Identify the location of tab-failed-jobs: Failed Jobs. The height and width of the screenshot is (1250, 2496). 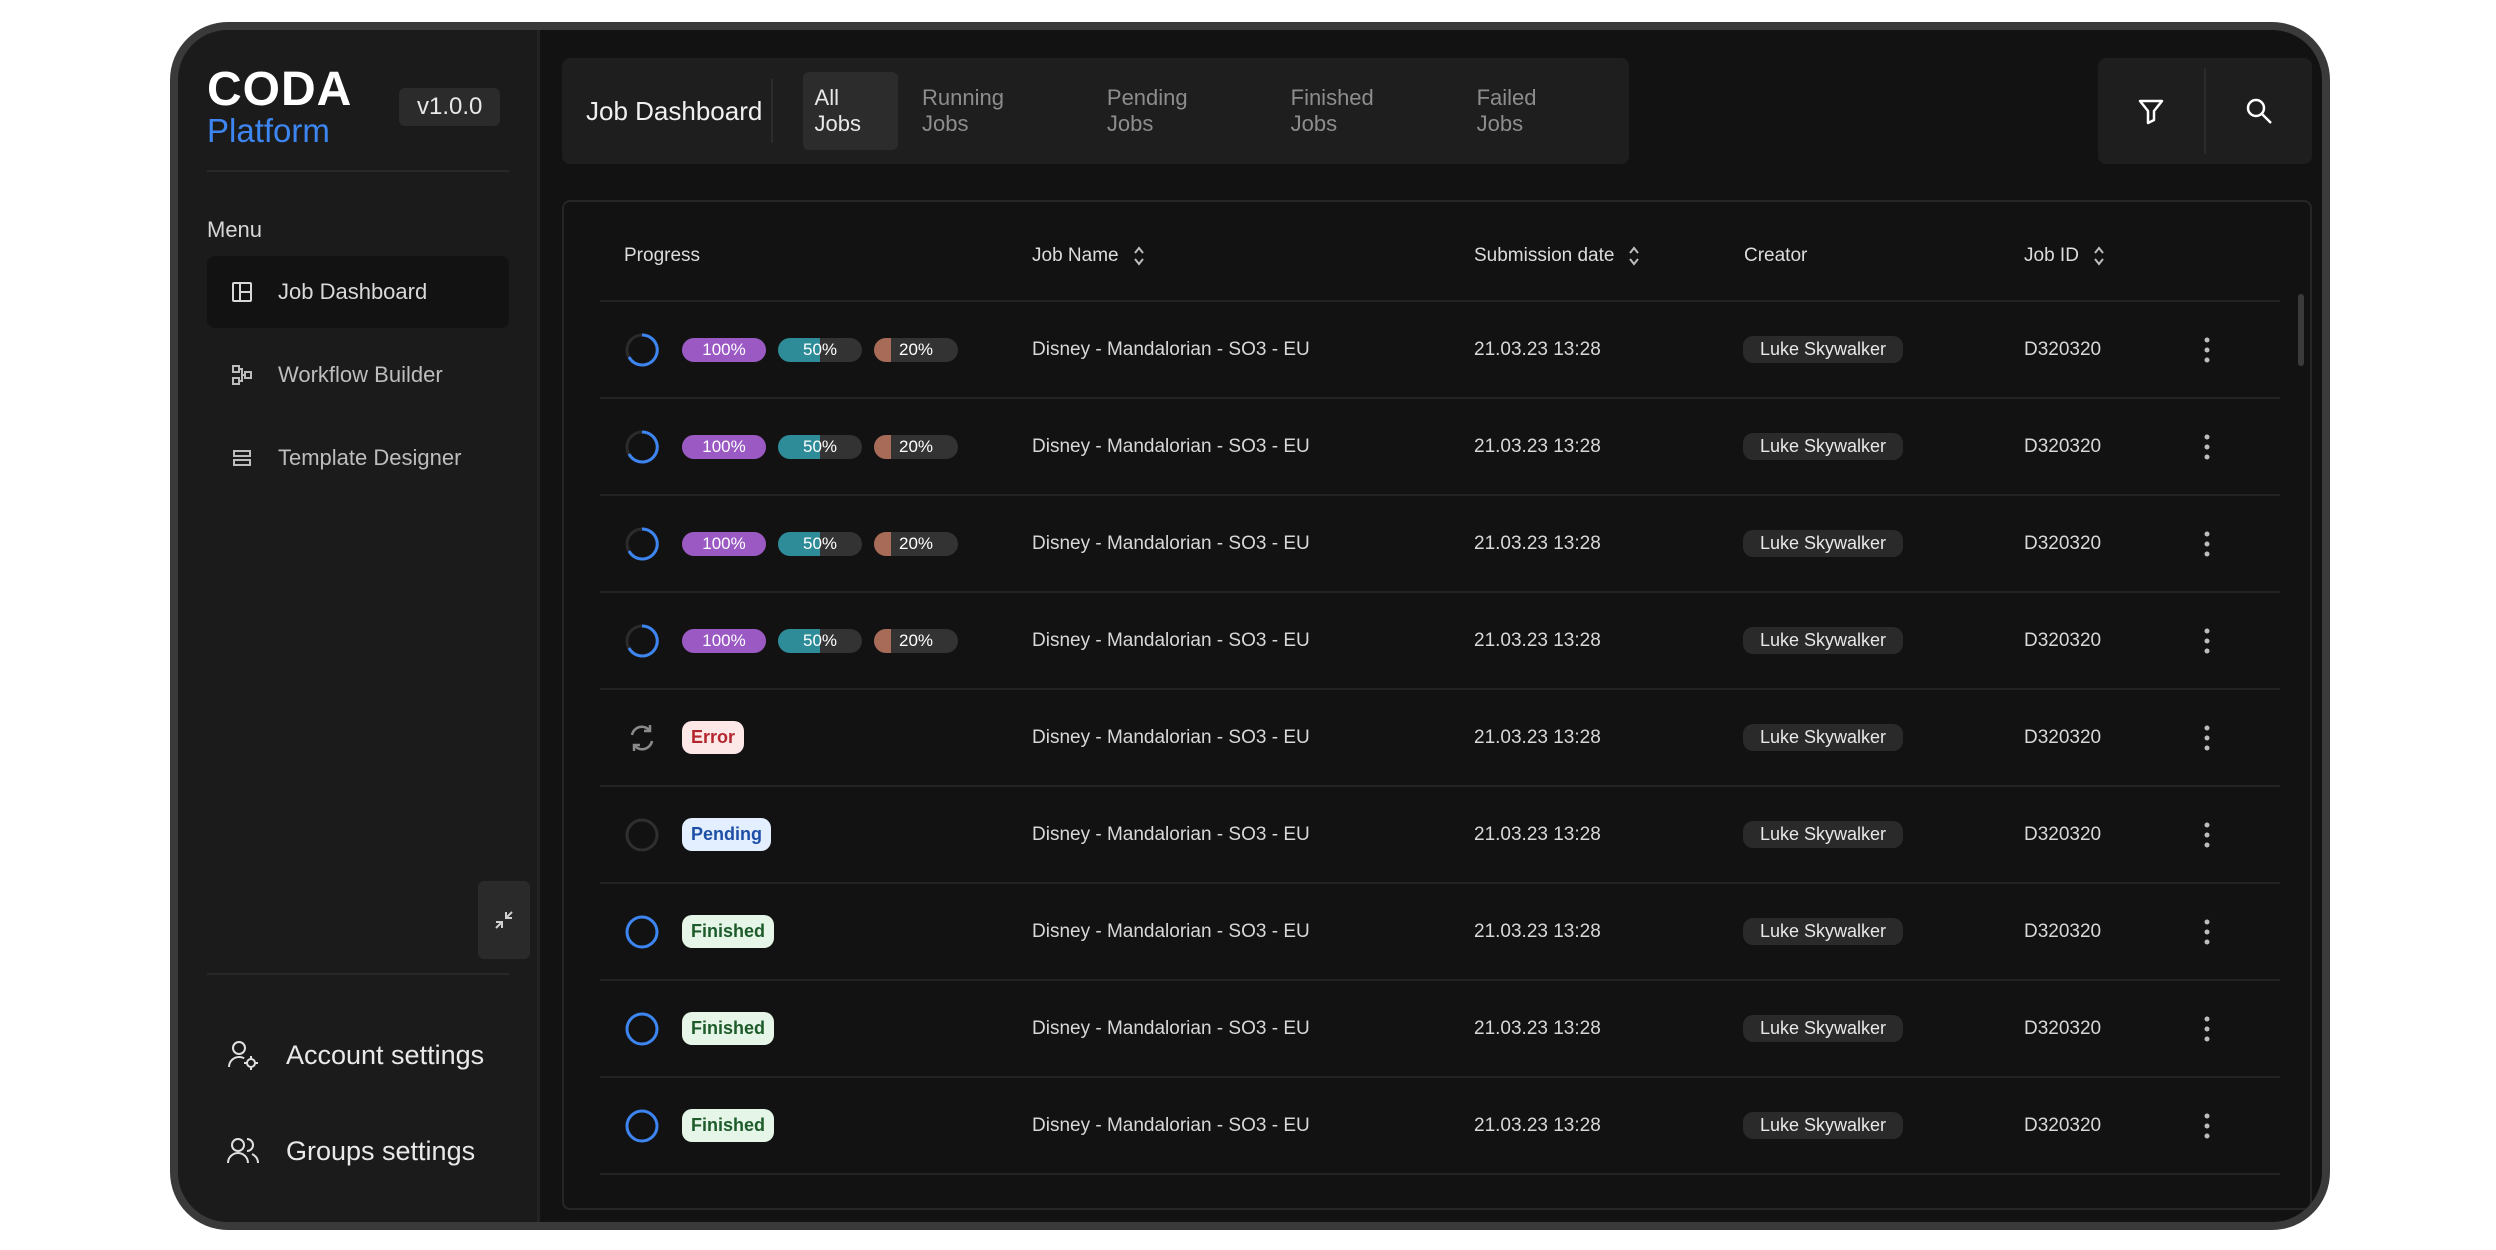
(1506, 110).